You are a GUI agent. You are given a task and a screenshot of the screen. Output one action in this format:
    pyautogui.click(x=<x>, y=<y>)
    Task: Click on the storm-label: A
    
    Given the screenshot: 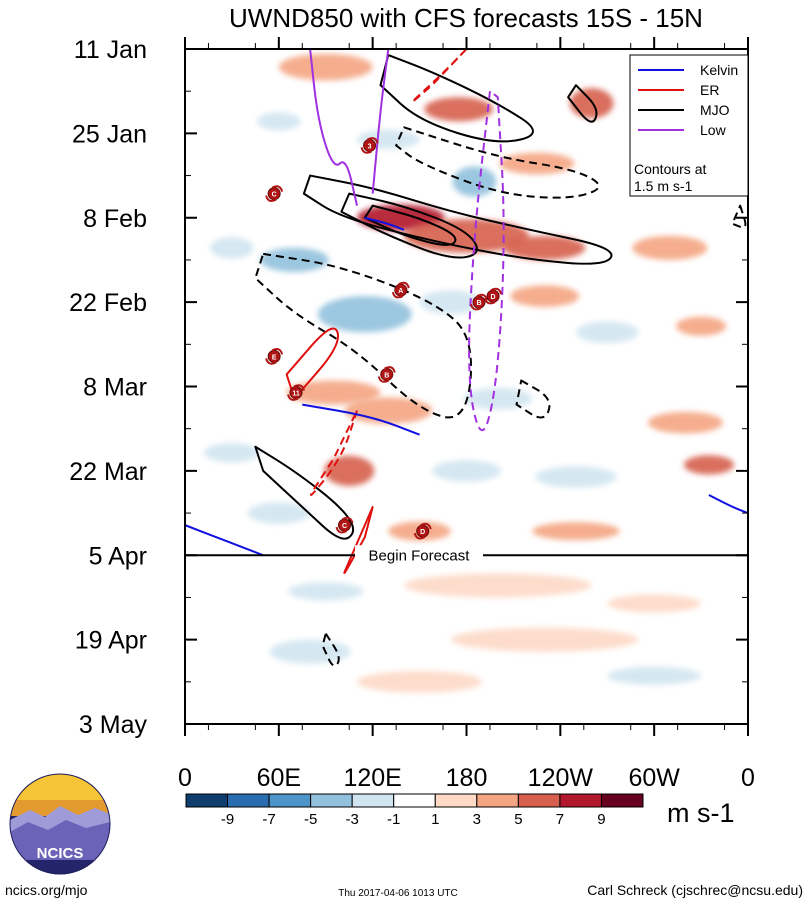 What is the action you would take?
    pyautogui.click(x=400, y=291)
    